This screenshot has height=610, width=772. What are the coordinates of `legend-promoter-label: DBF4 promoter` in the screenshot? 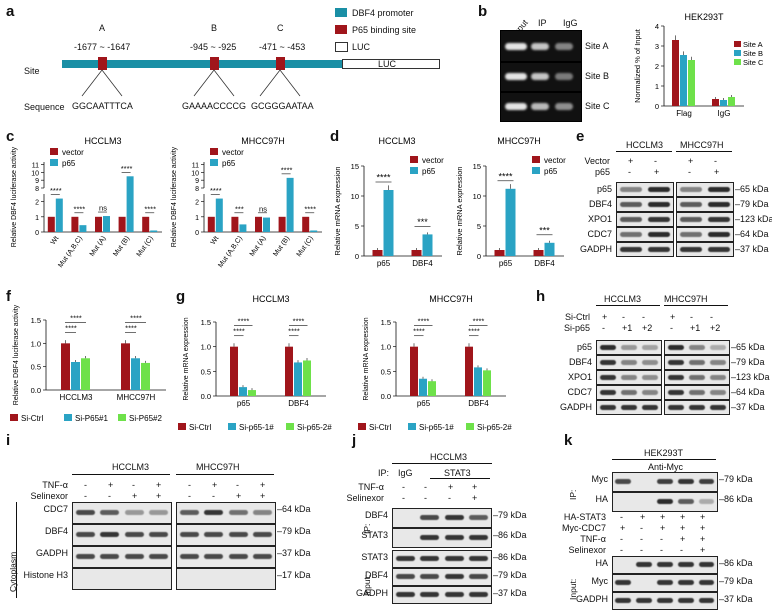 It's located at (383, 13).